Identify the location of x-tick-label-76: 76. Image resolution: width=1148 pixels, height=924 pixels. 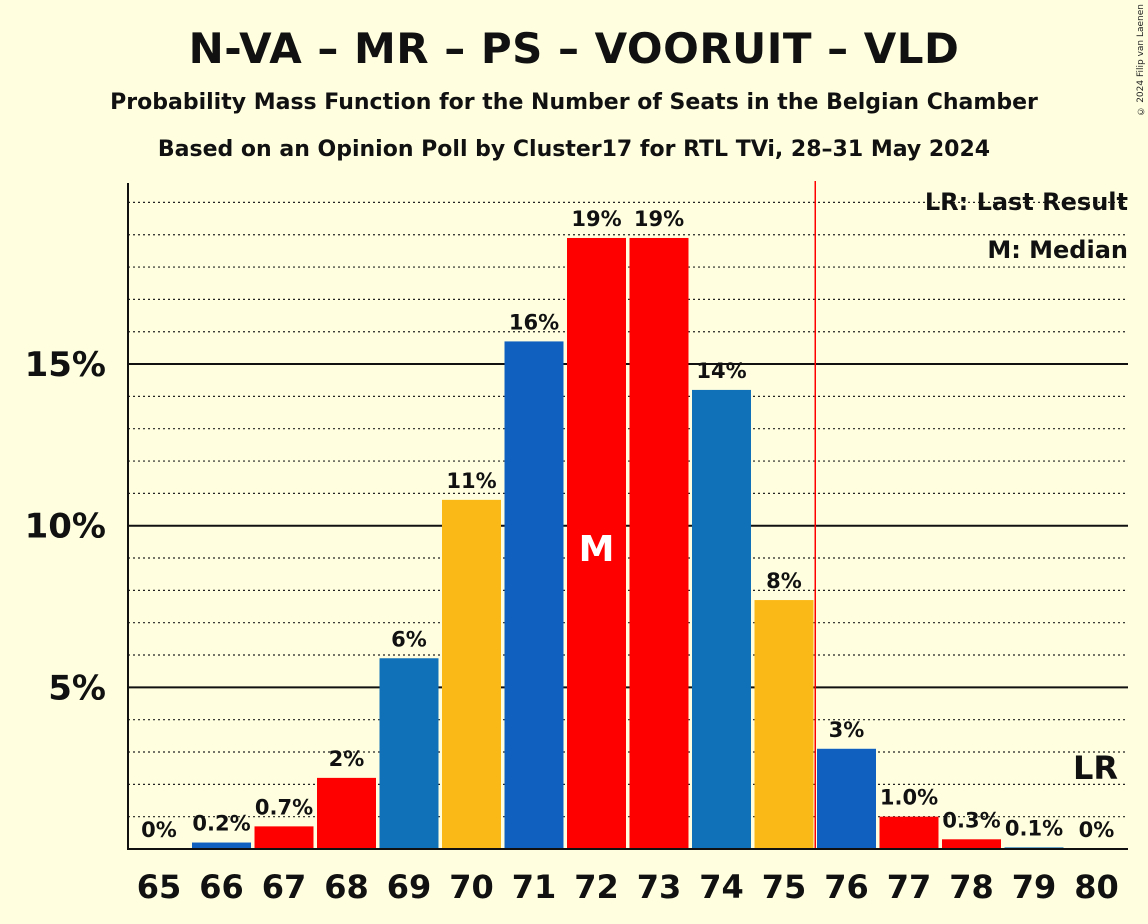
(846, 887).